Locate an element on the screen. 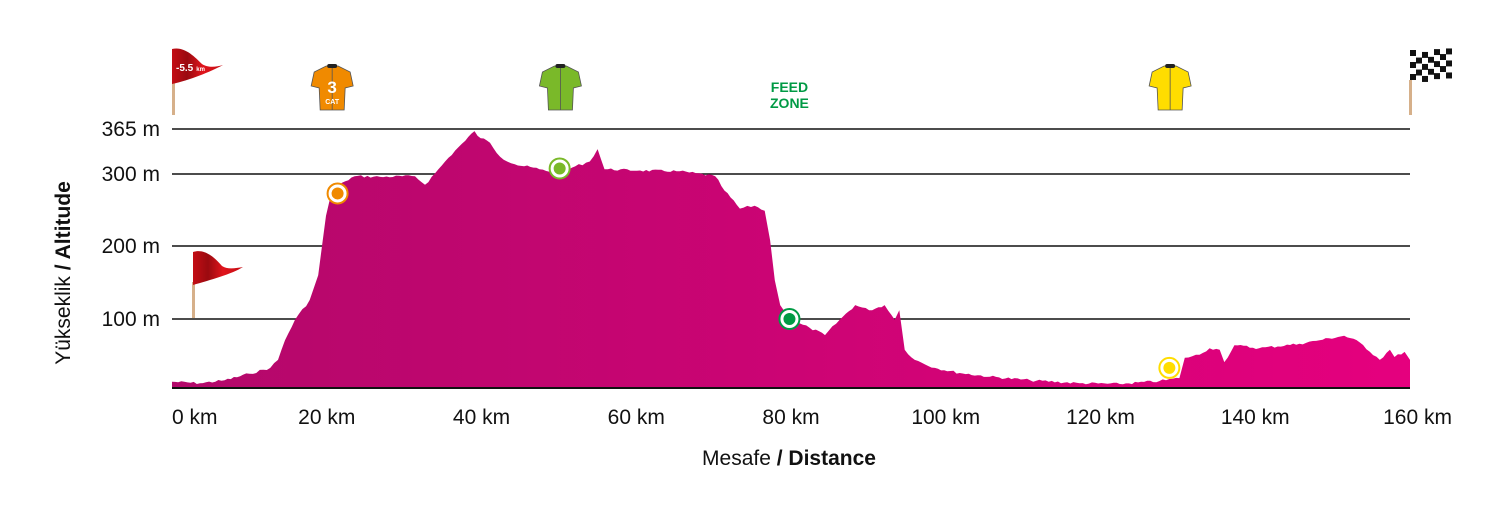 This screenshot has width=1500, height=516. x-tick-label: 40 km is located at coordinates (481, 417).